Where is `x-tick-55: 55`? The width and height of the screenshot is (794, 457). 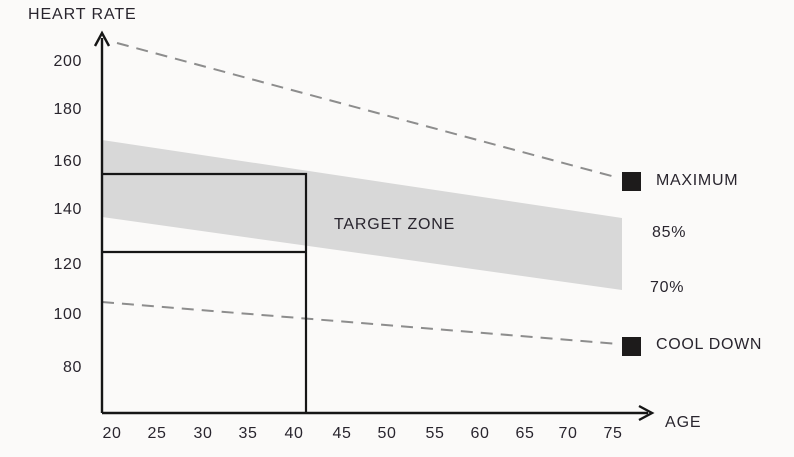 x-tick-55: 55 is located at coordinates (435, 433).